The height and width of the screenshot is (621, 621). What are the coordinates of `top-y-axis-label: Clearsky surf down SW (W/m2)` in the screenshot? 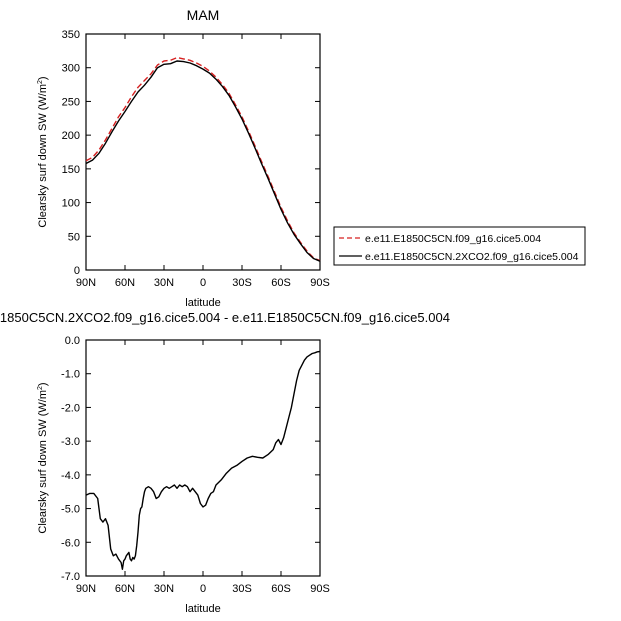 It's located at (43, 151).